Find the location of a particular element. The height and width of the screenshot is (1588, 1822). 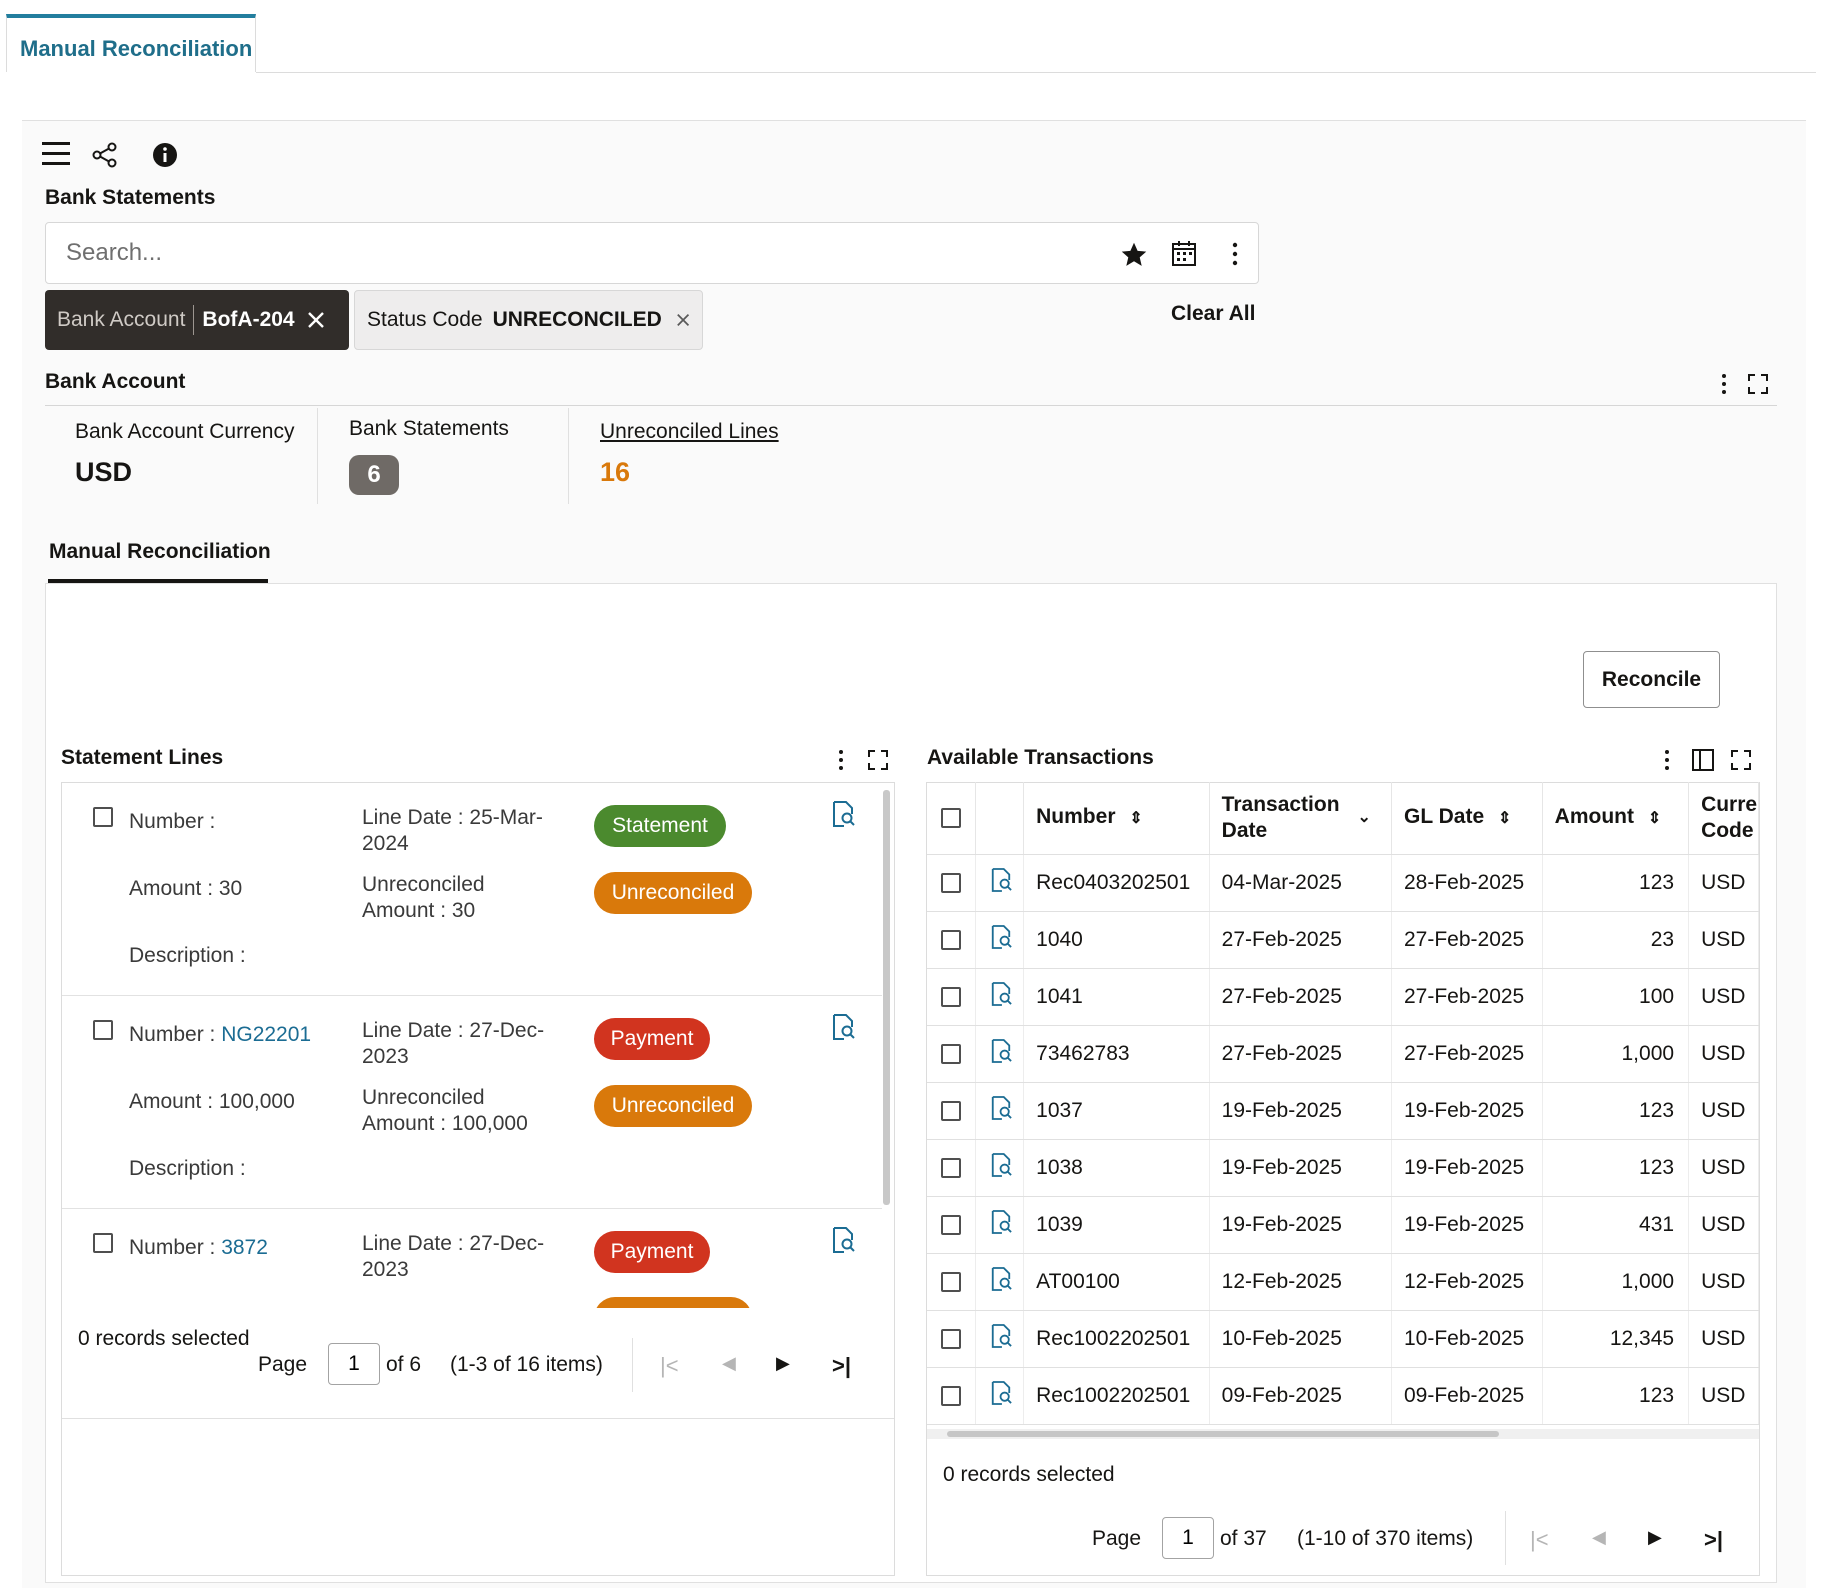

column-header-currency-code: Curre Code is located at coordinates (1723, 818).